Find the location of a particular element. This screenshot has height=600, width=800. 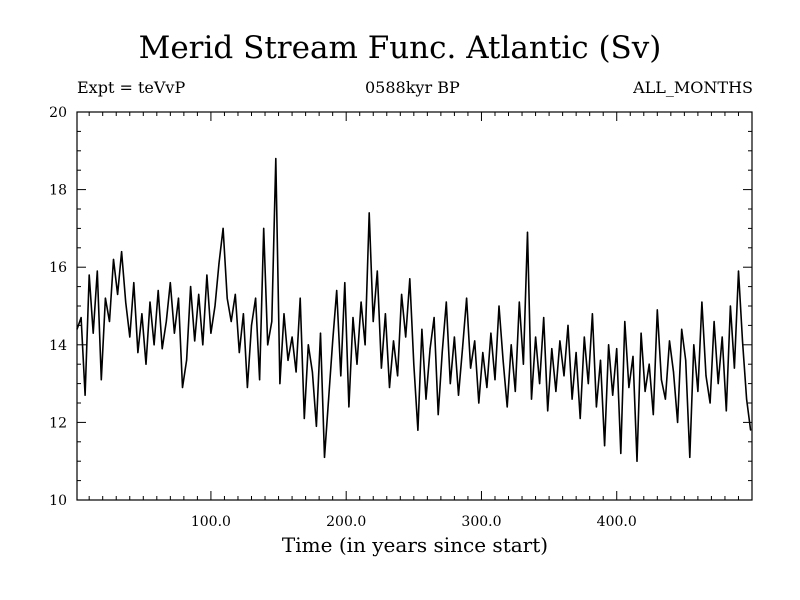

y-tick-label: 18 is located at coordinates (58, 191).